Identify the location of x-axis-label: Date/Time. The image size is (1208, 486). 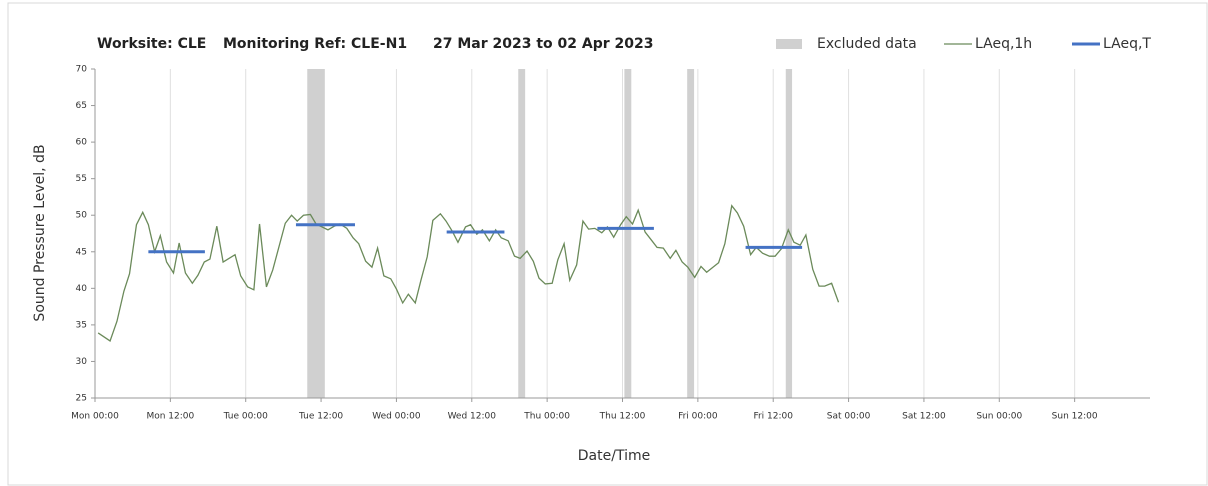
(614, 456).